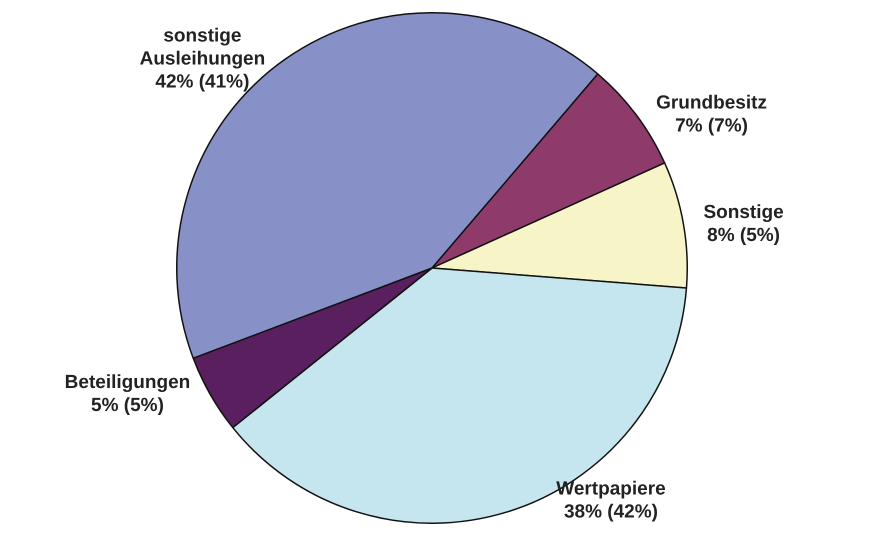  I want to click on data-label: 5% (5%), so click(127, 405).